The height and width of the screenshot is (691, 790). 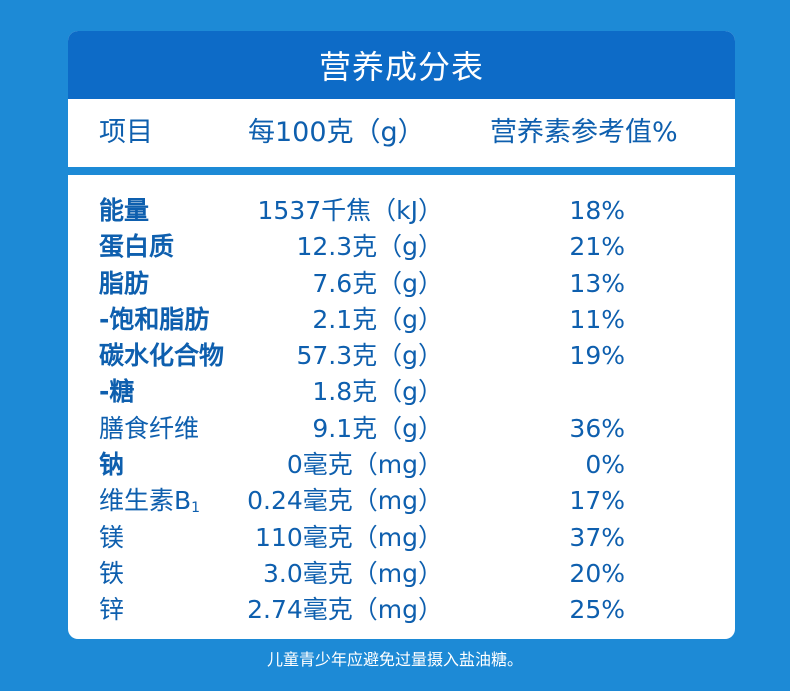 I want to click on nutrient-name: -饱和脂肪, so click(x=154, y=319).